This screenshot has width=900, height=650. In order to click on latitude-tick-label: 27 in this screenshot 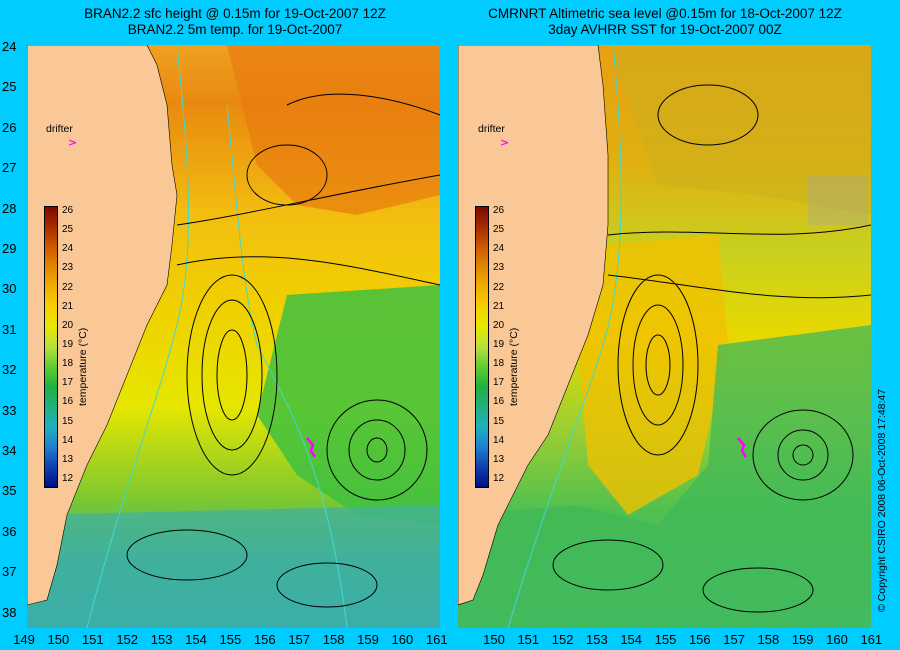, I will do `click(9, 168)`.